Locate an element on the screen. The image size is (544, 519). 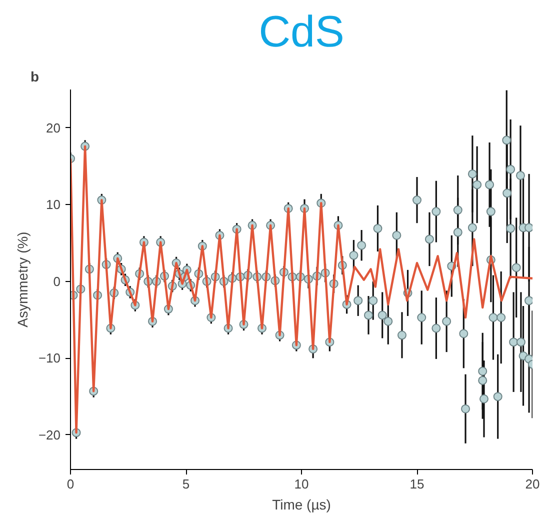
x-tick-label: 10 is located at coordinates (301, 484).